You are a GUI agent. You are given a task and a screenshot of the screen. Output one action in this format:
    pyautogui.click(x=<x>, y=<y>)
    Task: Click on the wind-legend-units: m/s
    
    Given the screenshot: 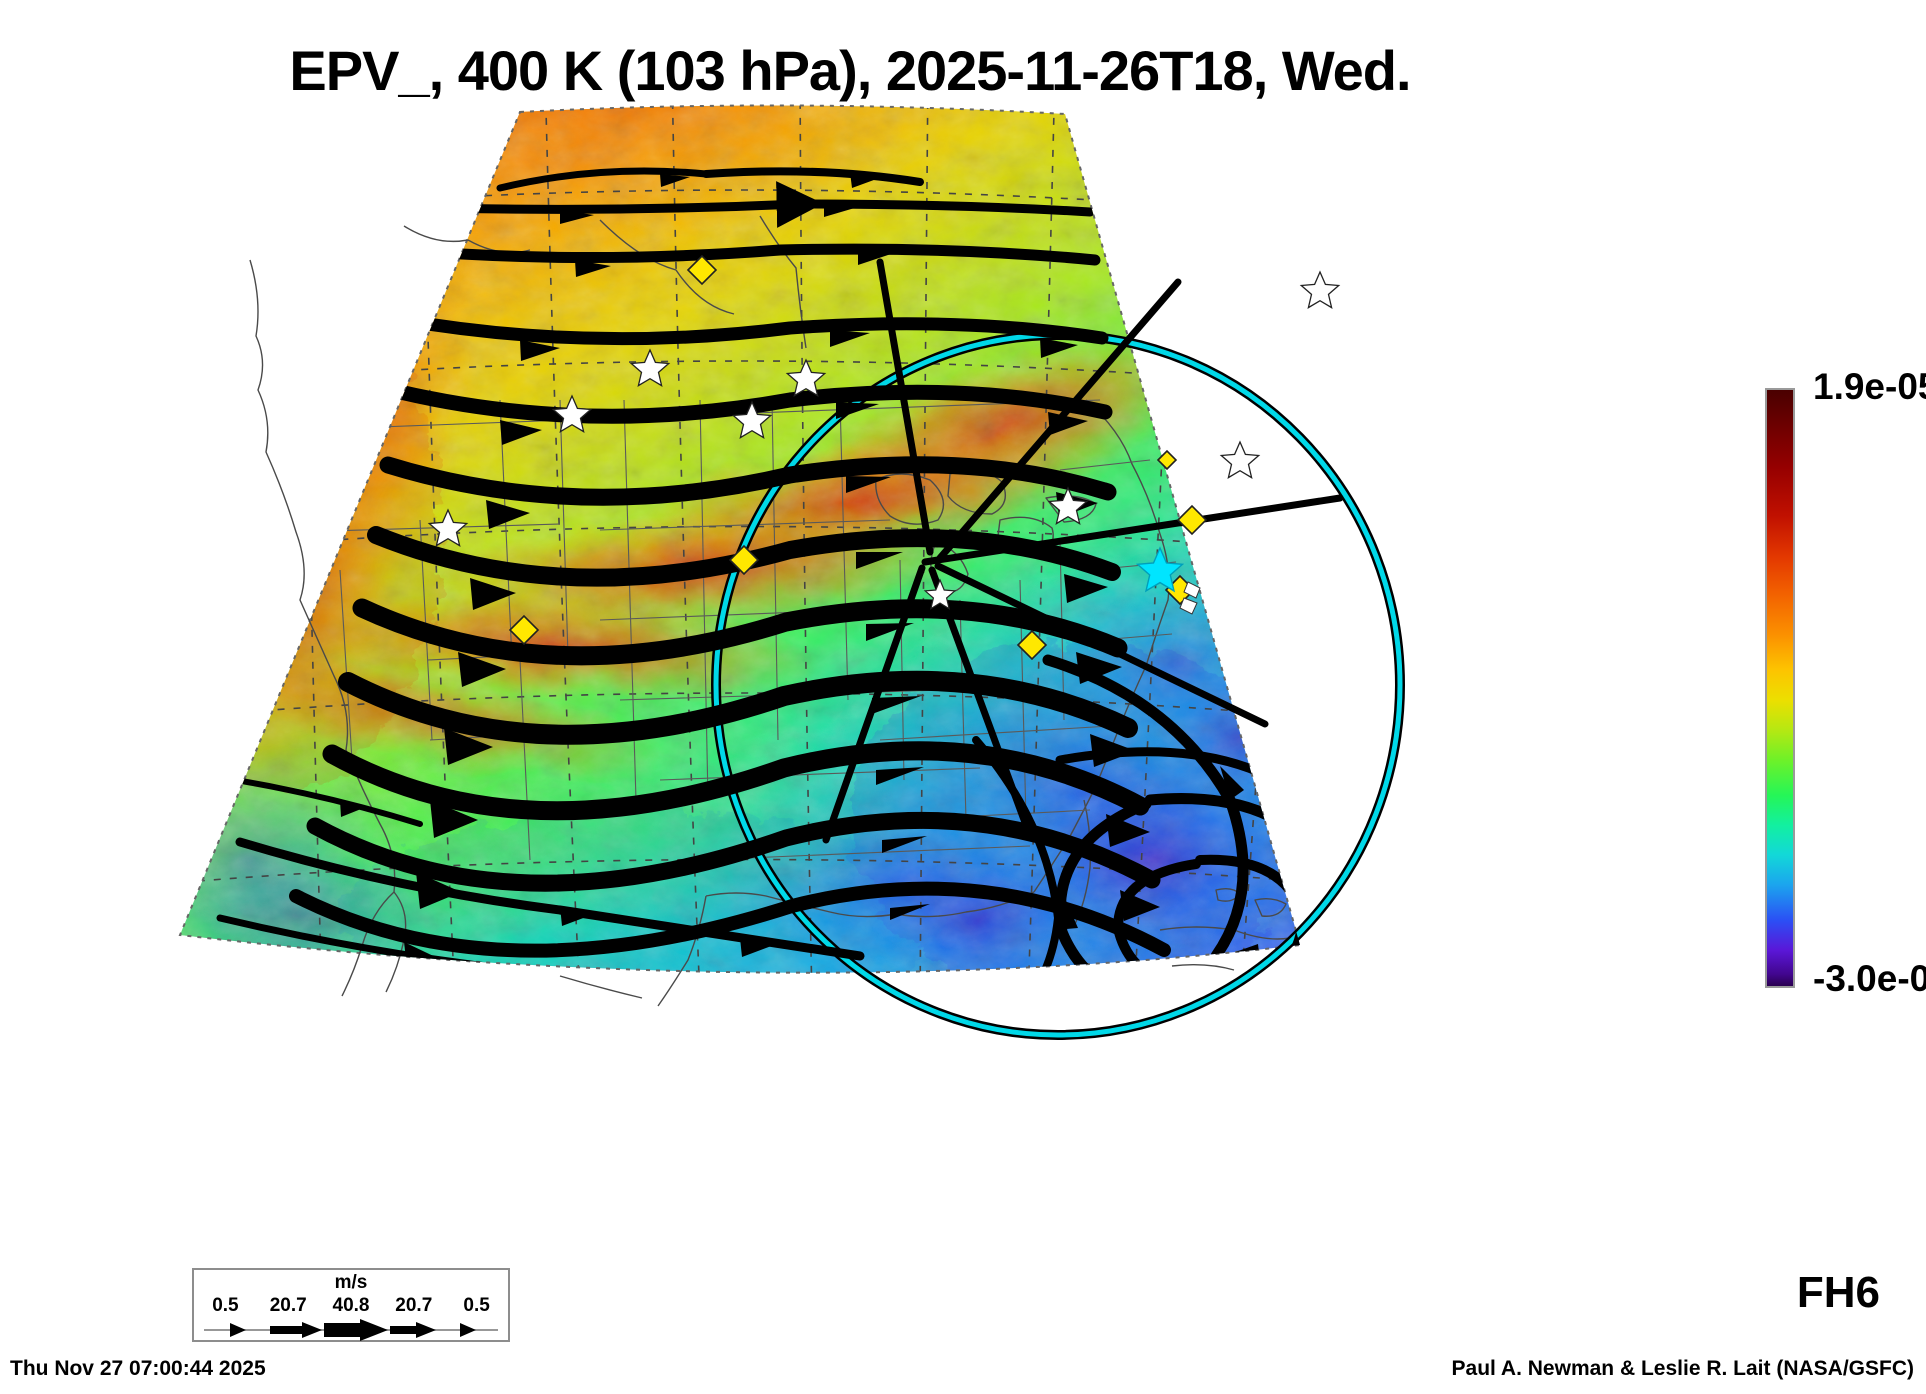 What is the action you would take?
    pyautogui.click(x=351, y=1282)
    